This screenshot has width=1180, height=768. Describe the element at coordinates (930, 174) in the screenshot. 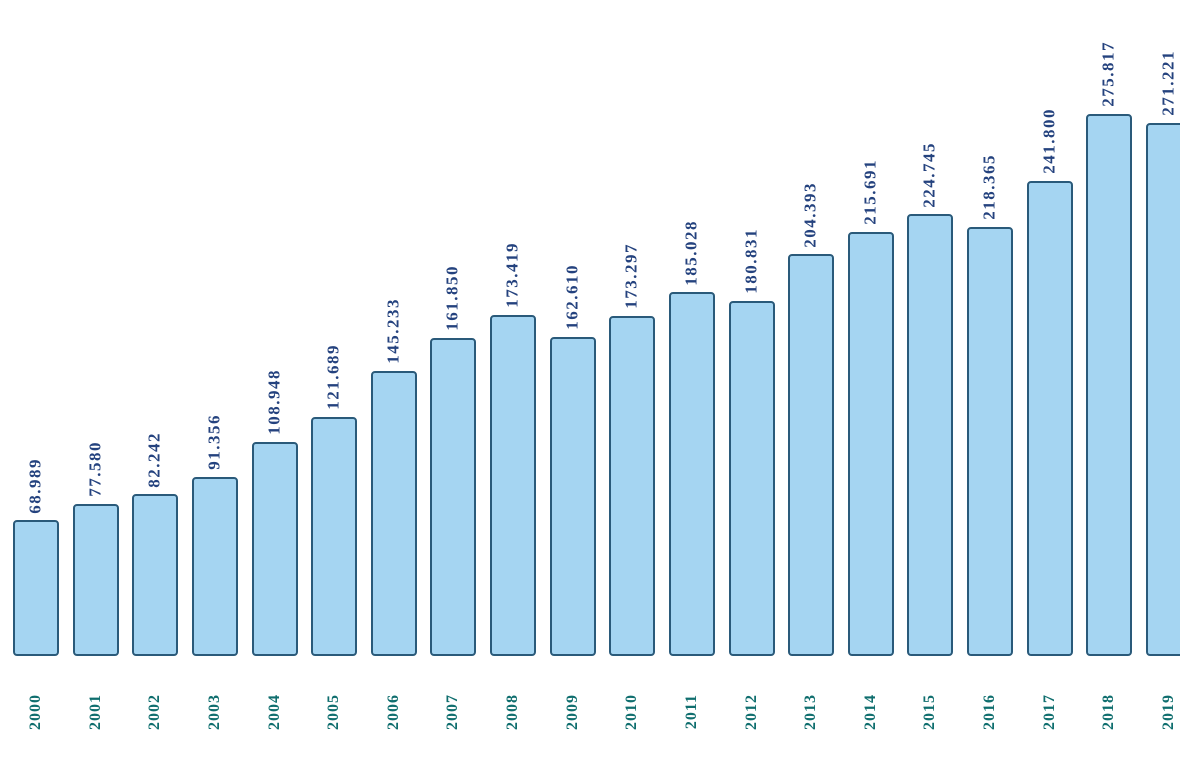

I see `bar-value-label: 224.745` at that location.